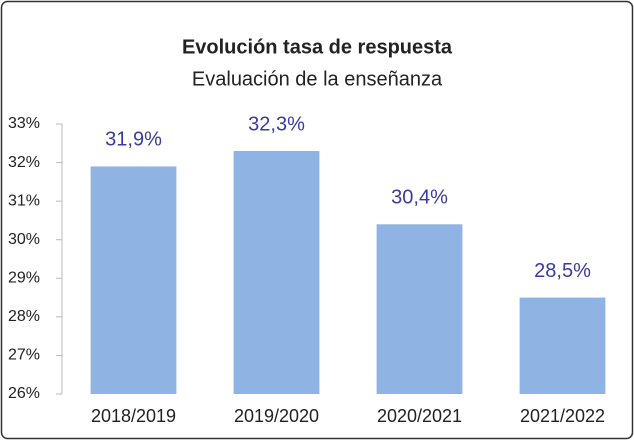 This screenshot has height=440, width=634. I want to click on x-tick-label: 2020/2021, so click(419, 416).